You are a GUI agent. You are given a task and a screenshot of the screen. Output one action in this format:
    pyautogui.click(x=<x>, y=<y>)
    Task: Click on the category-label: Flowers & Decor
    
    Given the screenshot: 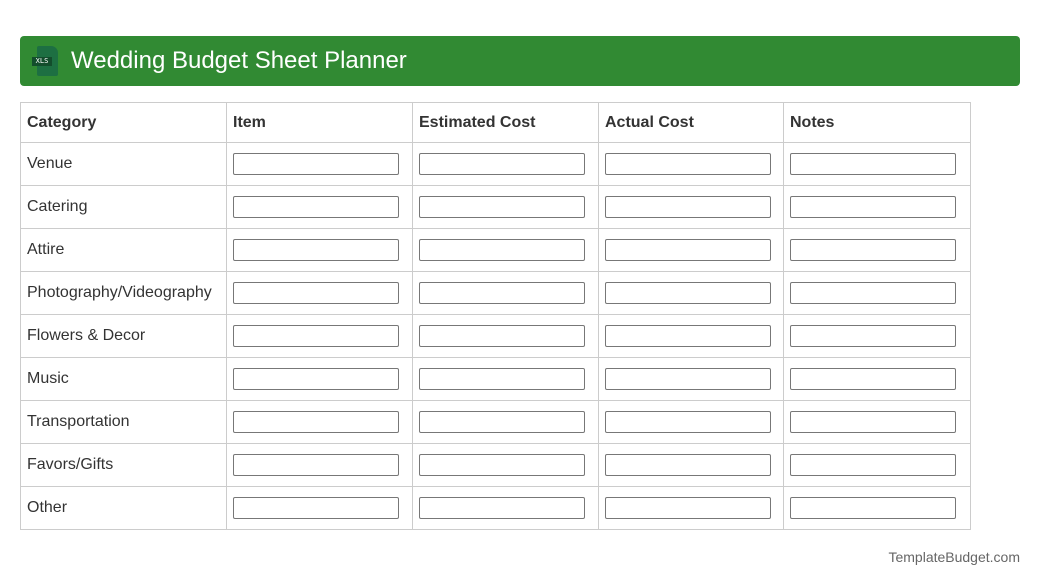 What is the action you would take?
    pyautogui.click(x=123, y=336)
    